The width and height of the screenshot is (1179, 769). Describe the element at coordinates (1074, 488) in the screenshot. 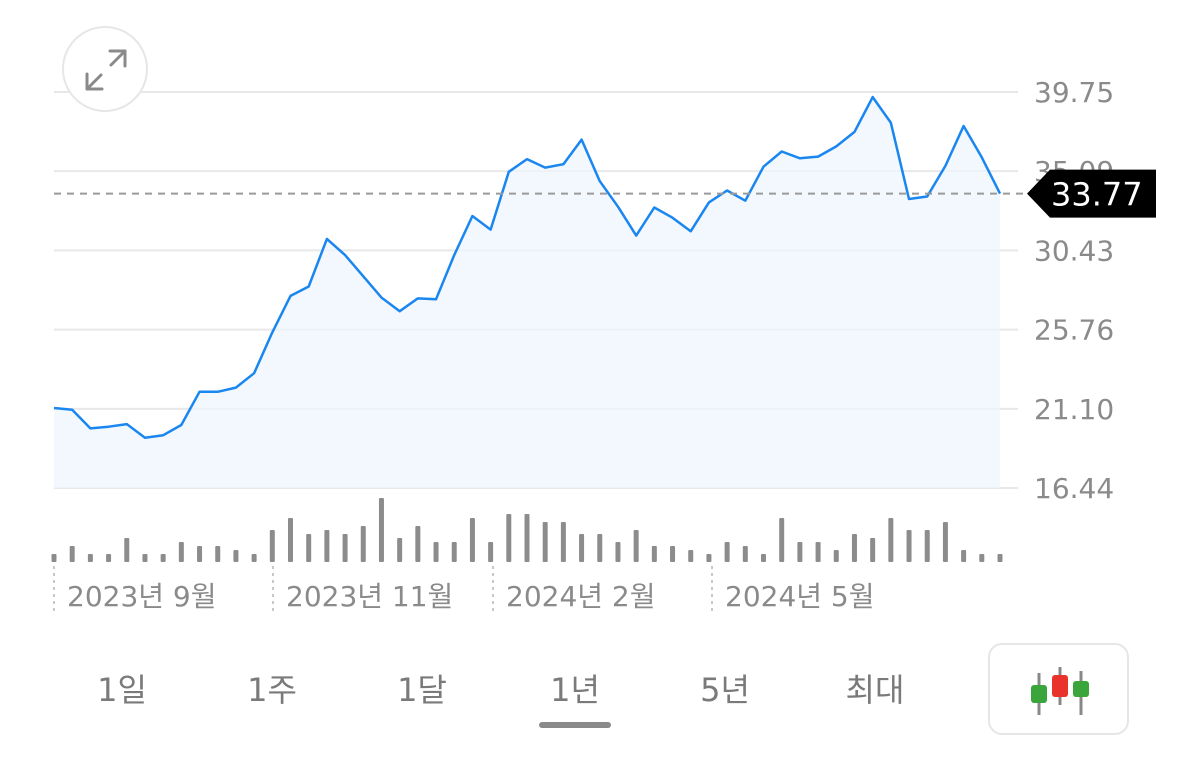

I see `y-tick-label: 16.44` at that location.